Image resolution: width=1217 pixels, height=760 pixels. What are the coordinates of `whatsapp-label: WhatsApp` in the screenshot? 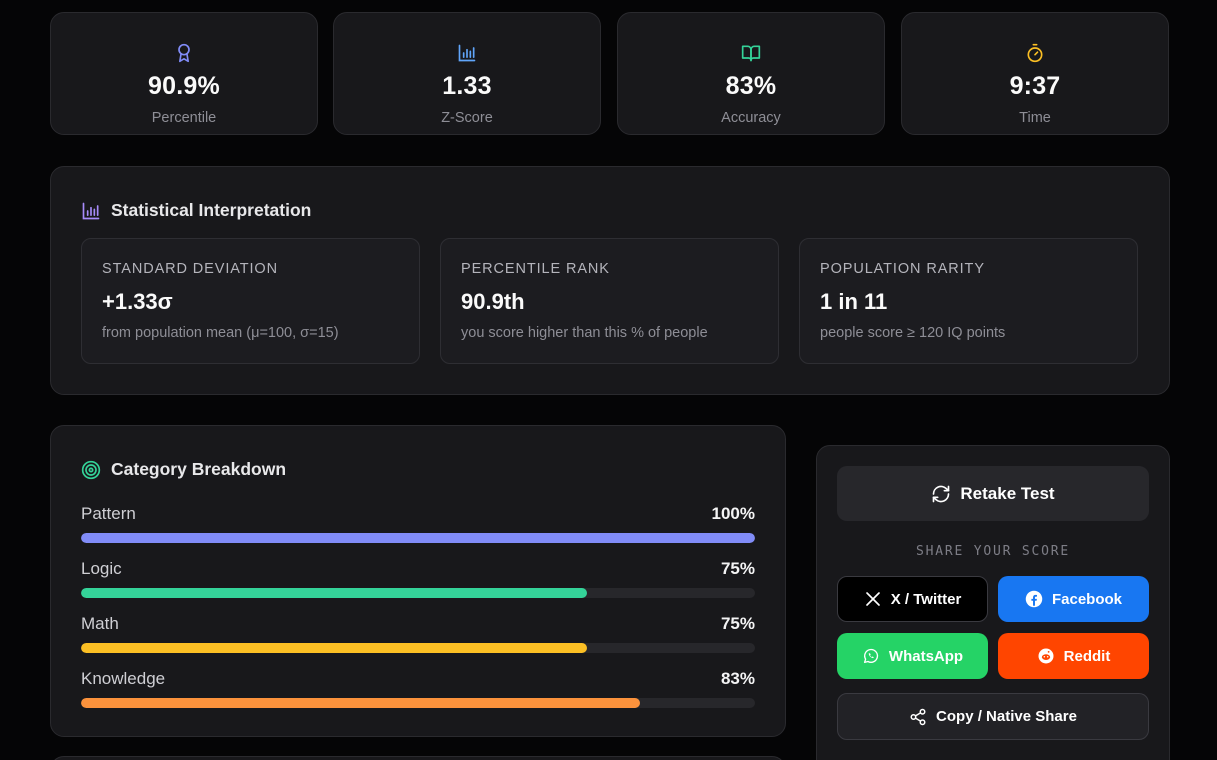 It's located at (926, 656).